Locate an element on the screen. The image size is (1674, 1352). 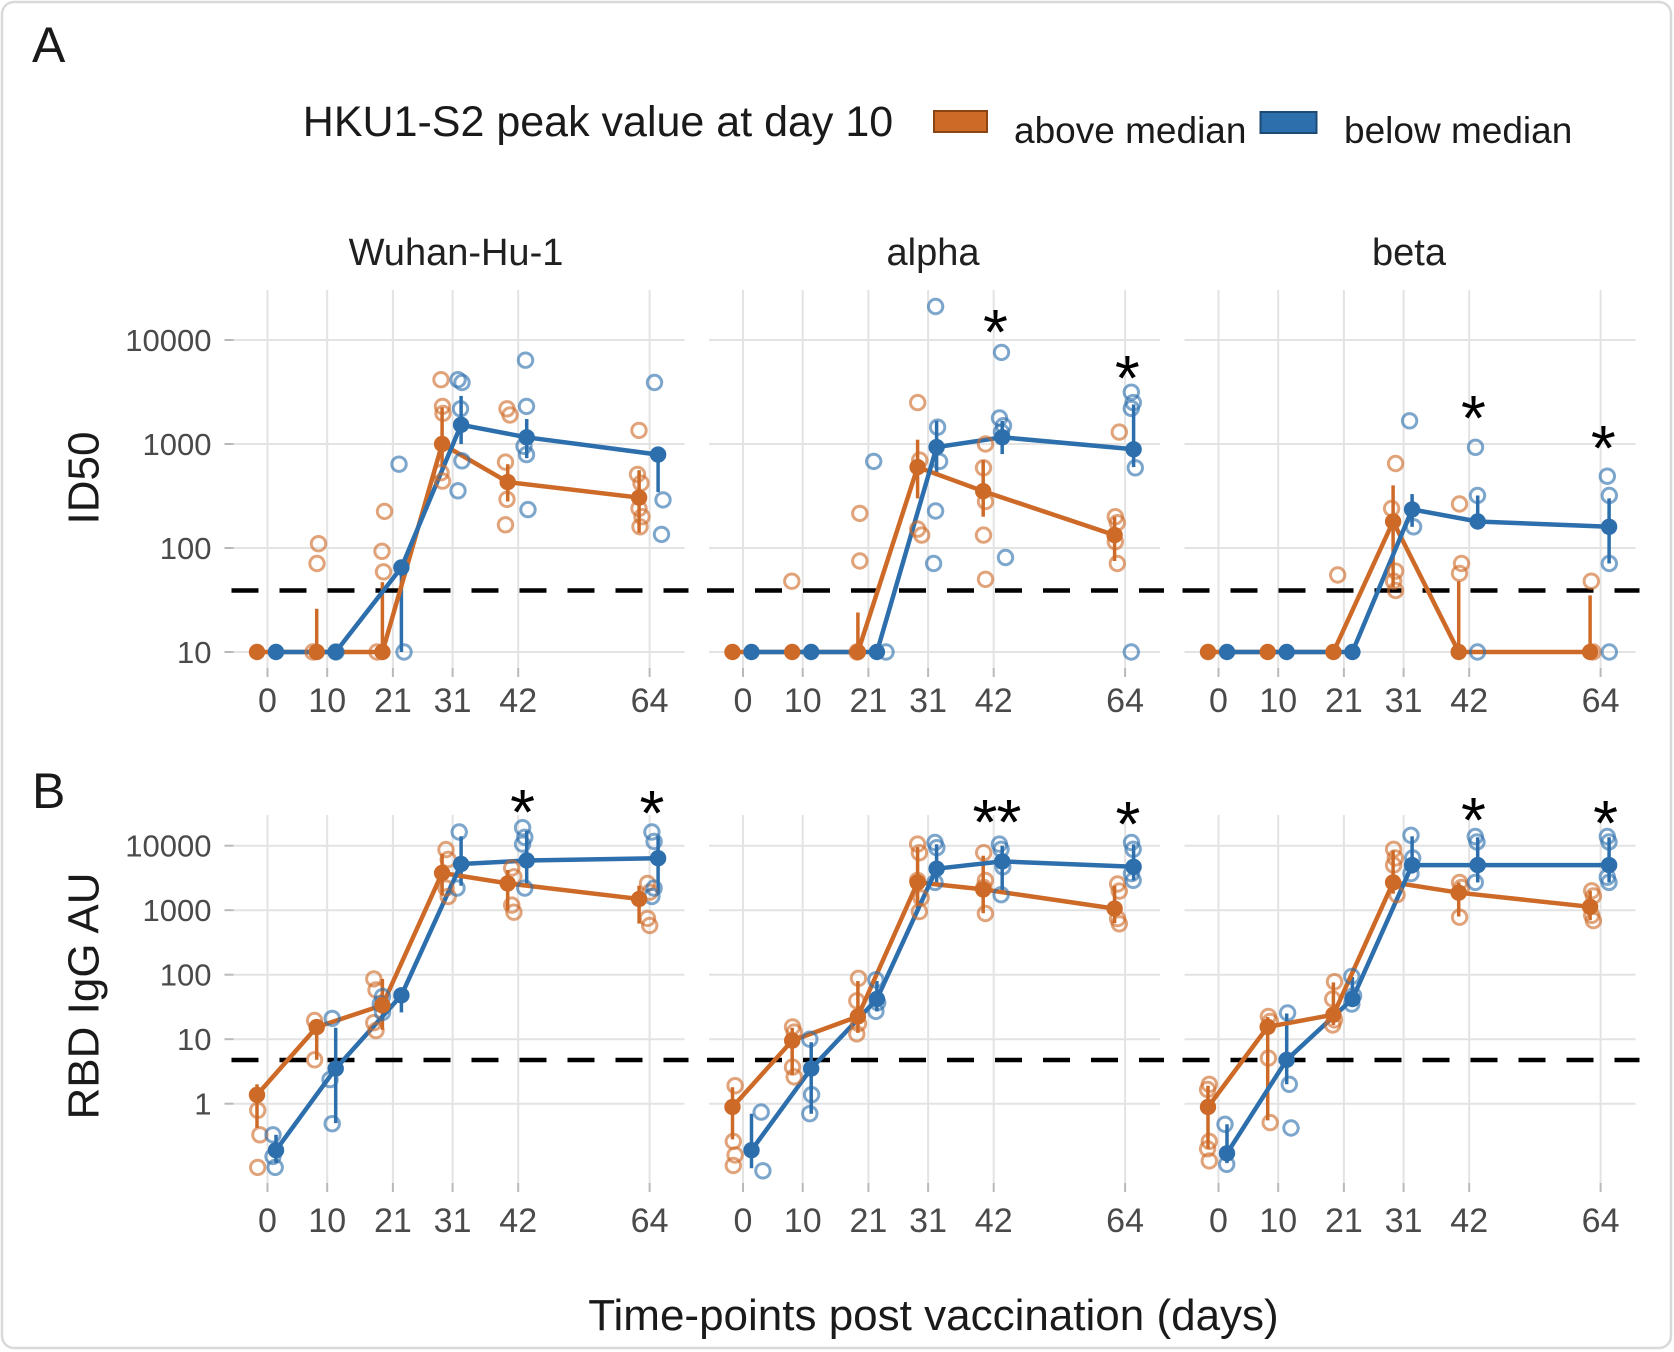
svg-text: above median is located at coordinates (1130, 130).